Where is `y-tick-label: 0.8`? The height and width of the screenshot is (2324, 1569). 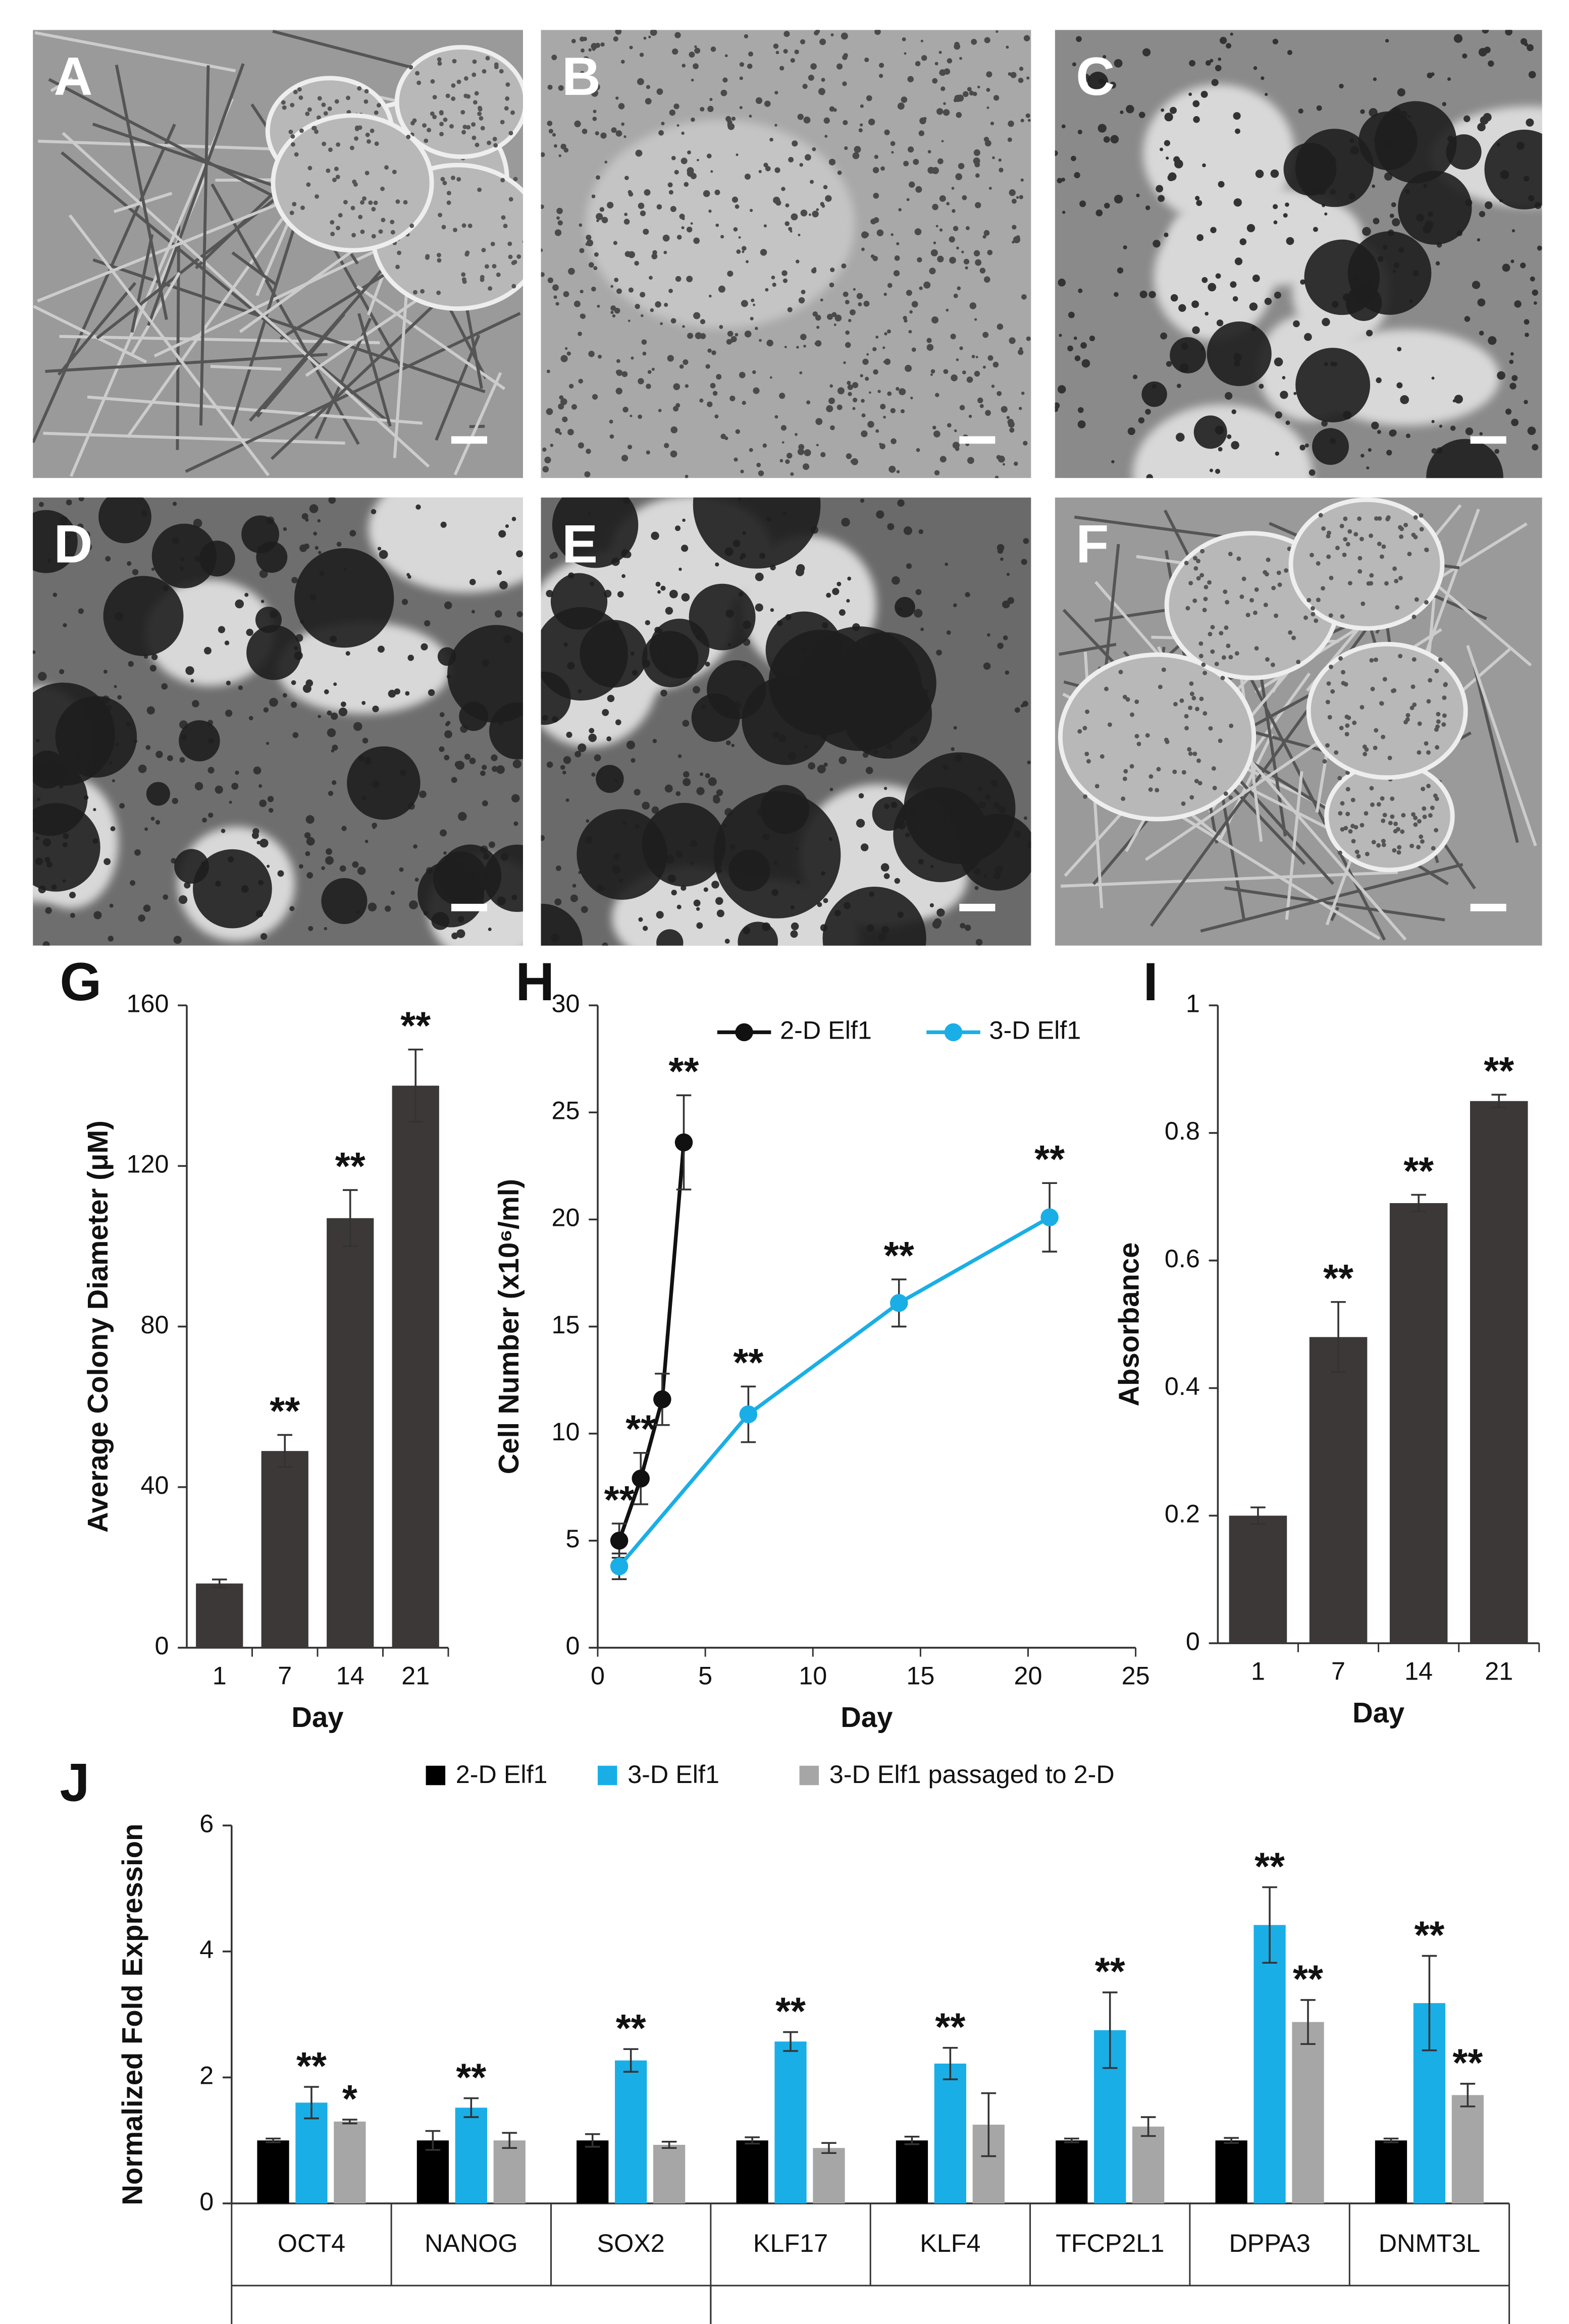
y-tick-label: 0.8 is located at coordinates (1182, 1131).